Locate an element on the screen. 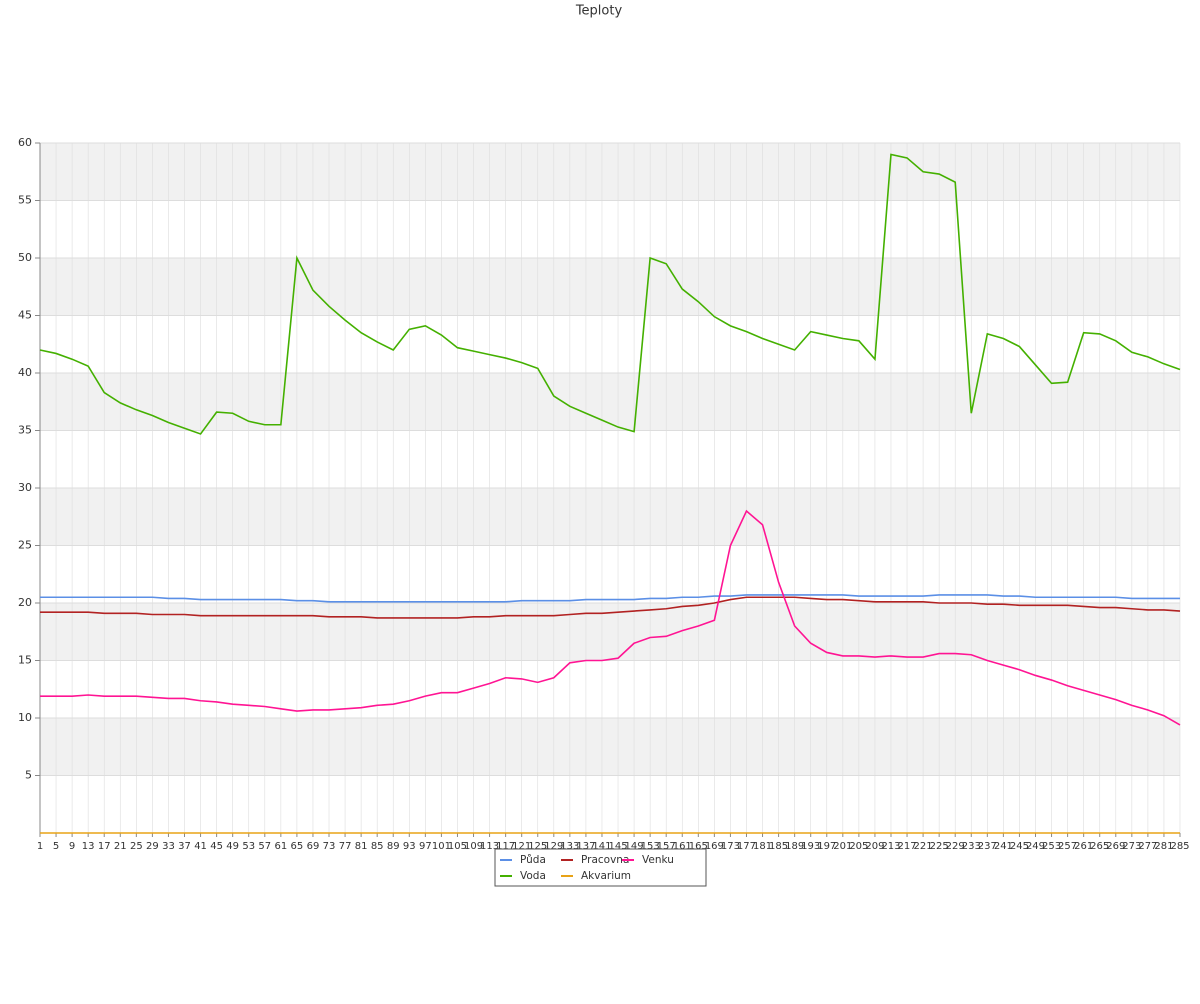  x-tick-label: 209 is located at coordinates (874, 846).